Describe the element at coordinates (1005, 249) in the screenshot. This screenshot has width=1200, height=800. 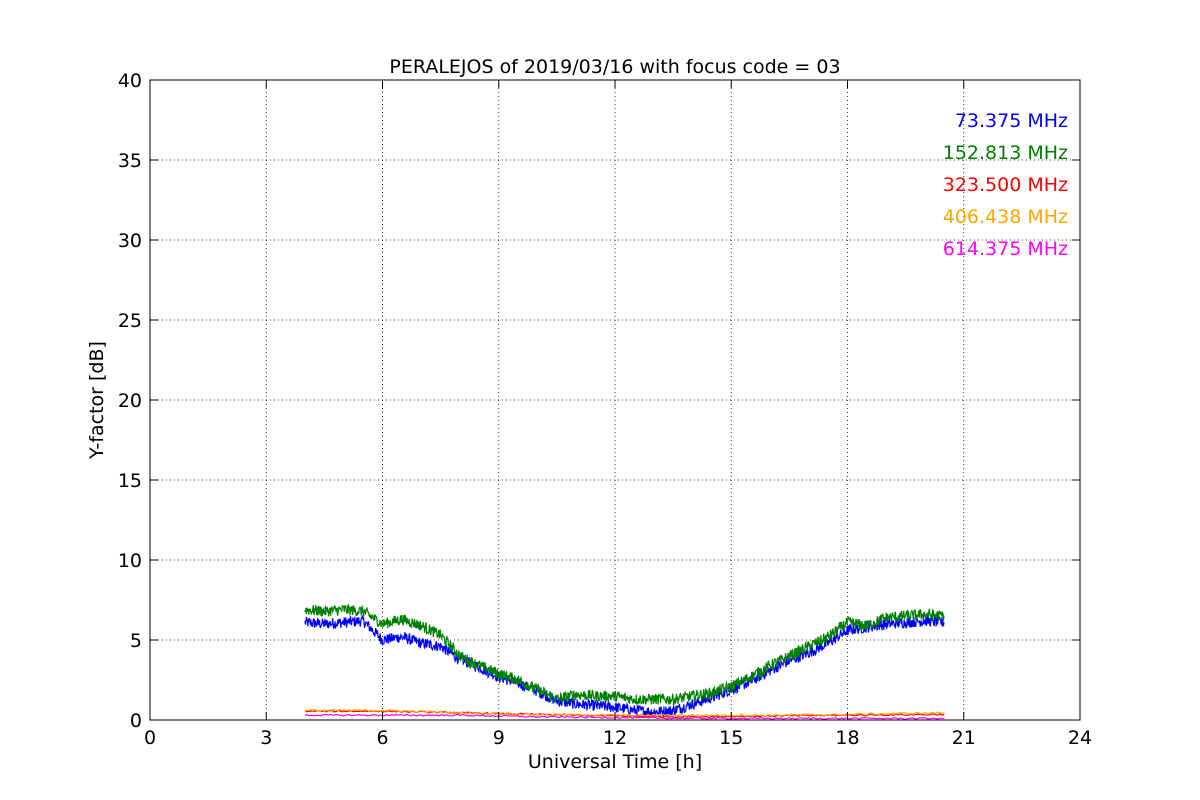
I see `legend-entry-5: 614.375 MHz` at that location.